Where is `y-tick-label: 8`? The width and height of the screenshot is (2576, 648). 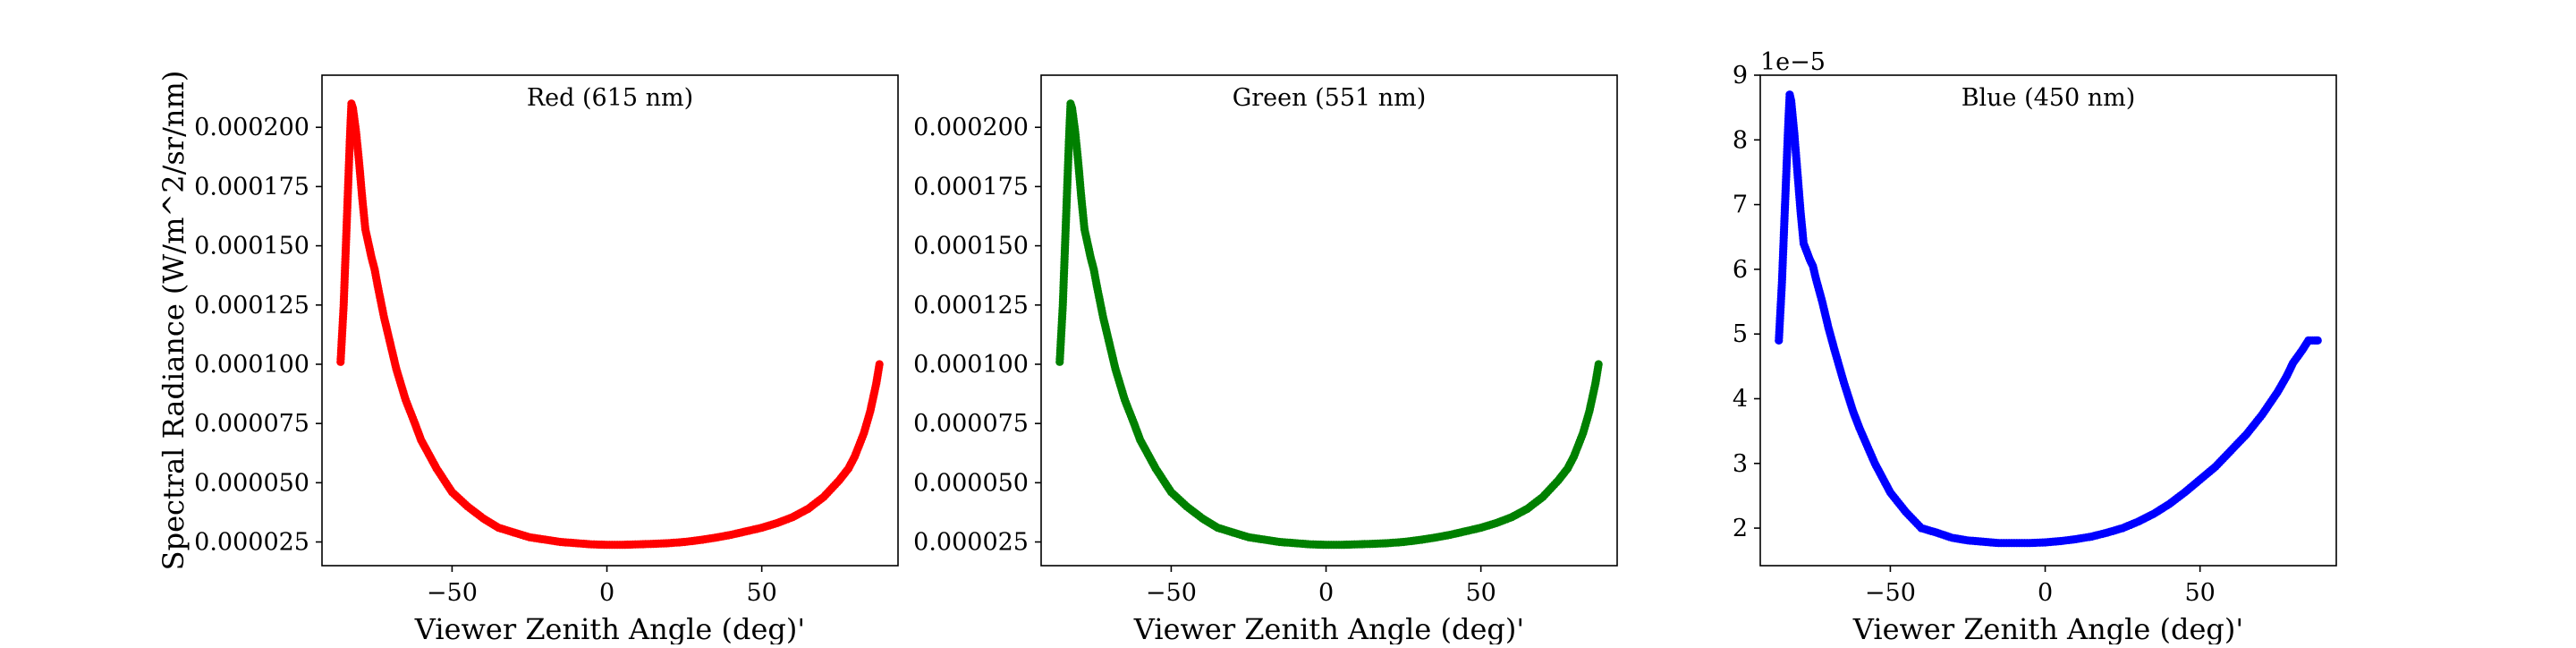
y-tick-label: 8 is located at coordinates (1740, 140).